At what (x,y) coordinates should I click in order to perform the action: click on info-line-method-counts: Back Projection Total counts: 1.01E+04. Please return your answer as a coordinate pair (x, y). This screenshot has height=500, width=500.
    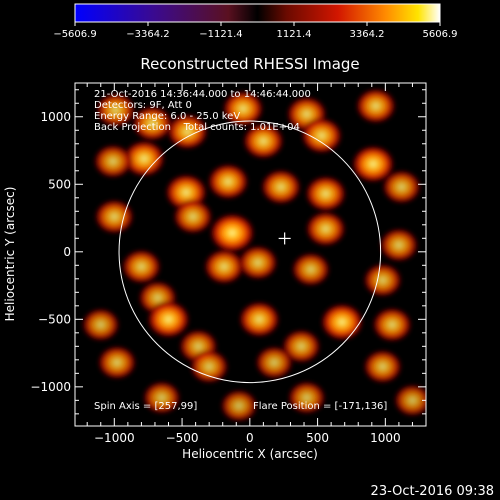
    Looking at the image, I should click on (197, 127).